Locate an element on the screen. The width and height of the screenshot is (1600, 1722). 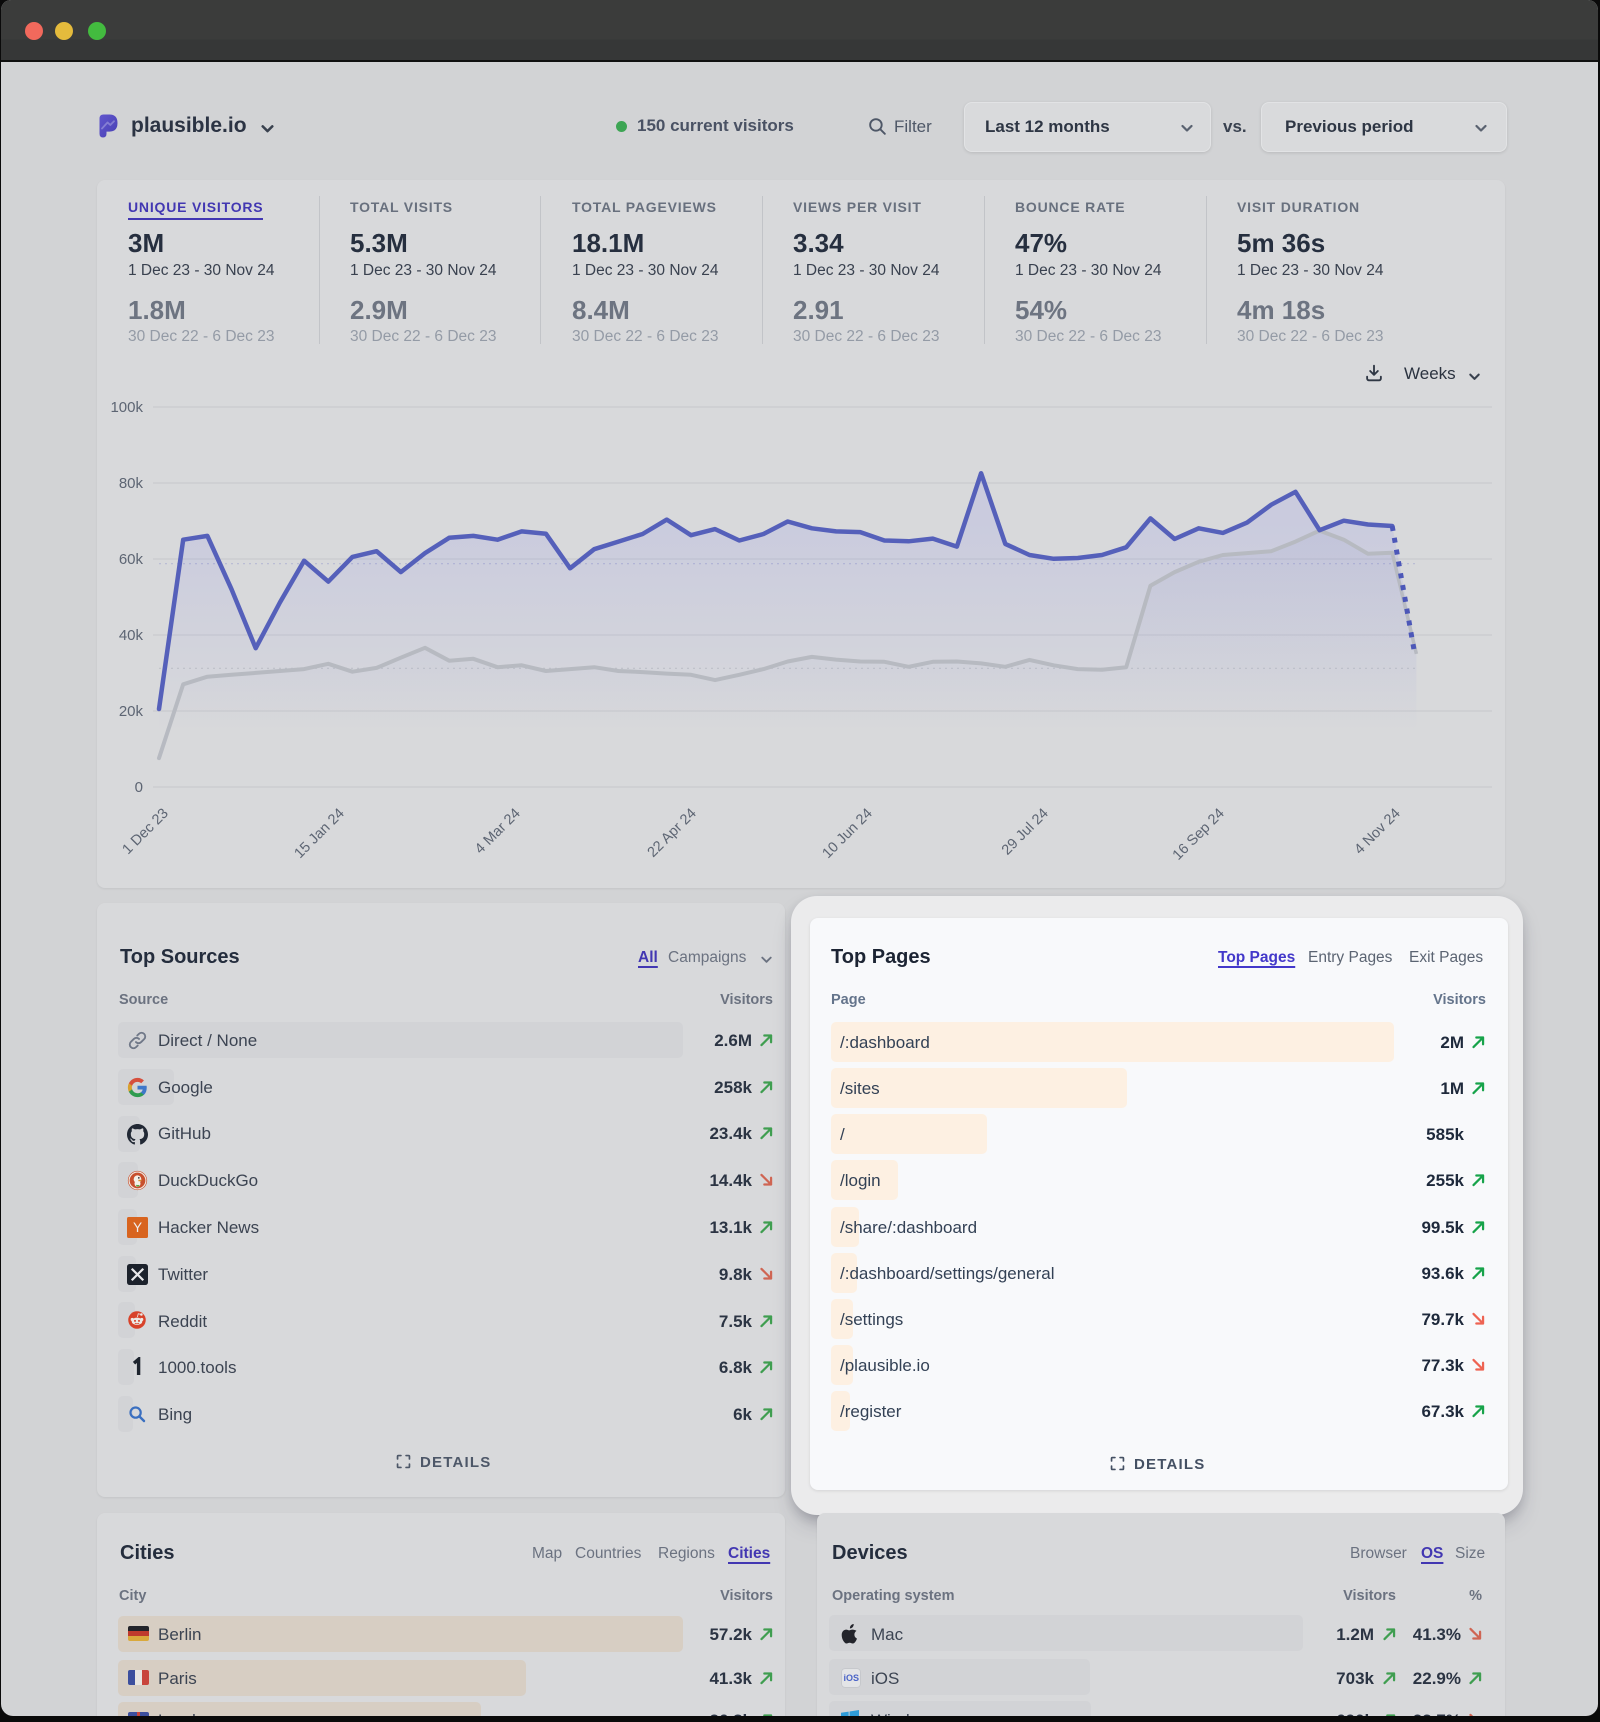
svg-text: 80k is located at coordinates (131, 483).